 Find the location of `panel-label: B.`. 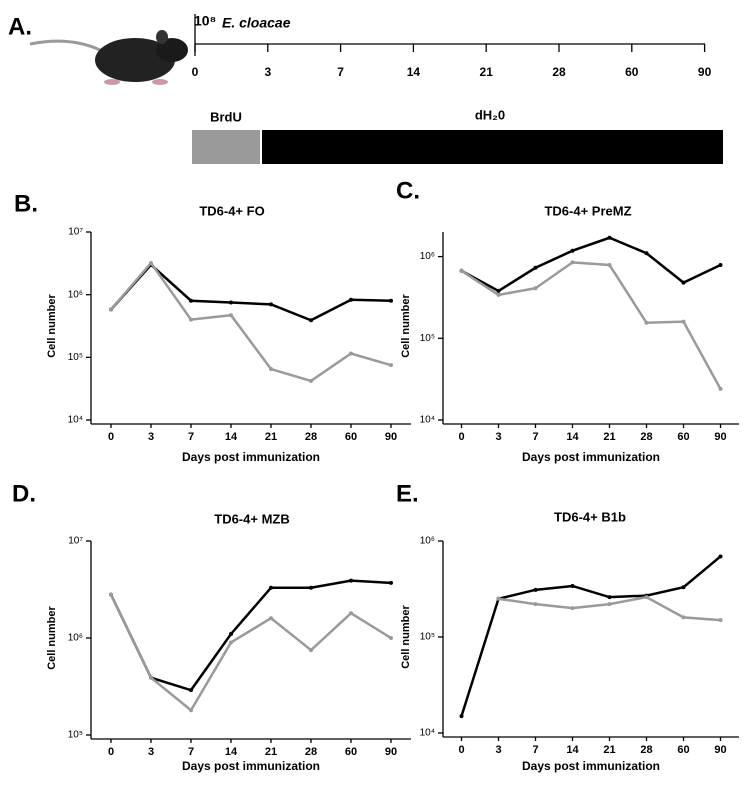

panel-label: B. is located at coordinates (26, 203).